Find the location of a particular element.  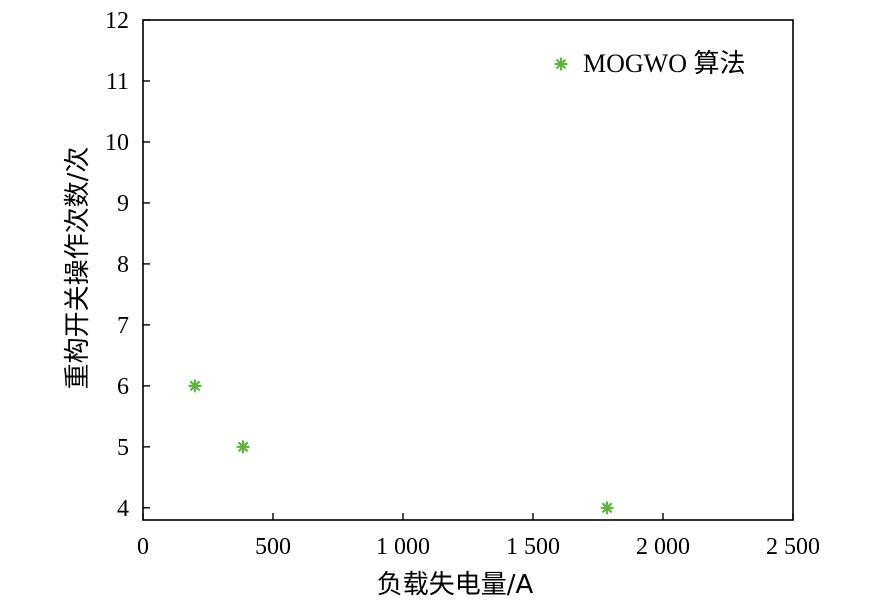

legend-marker is located at coordinates (561, 64).